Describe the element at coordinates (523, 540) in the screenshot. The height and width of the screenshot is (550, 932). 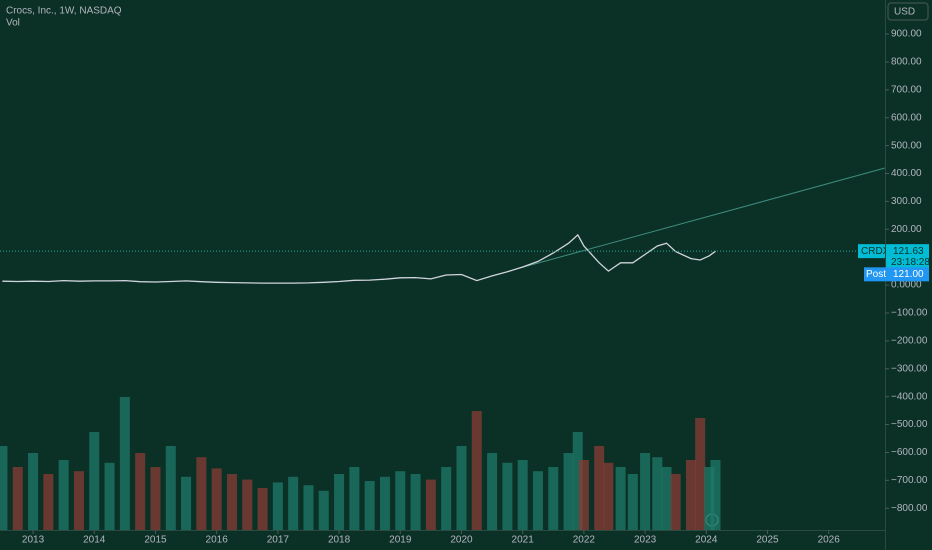
I see `x-tick-label: 2021` at that location.